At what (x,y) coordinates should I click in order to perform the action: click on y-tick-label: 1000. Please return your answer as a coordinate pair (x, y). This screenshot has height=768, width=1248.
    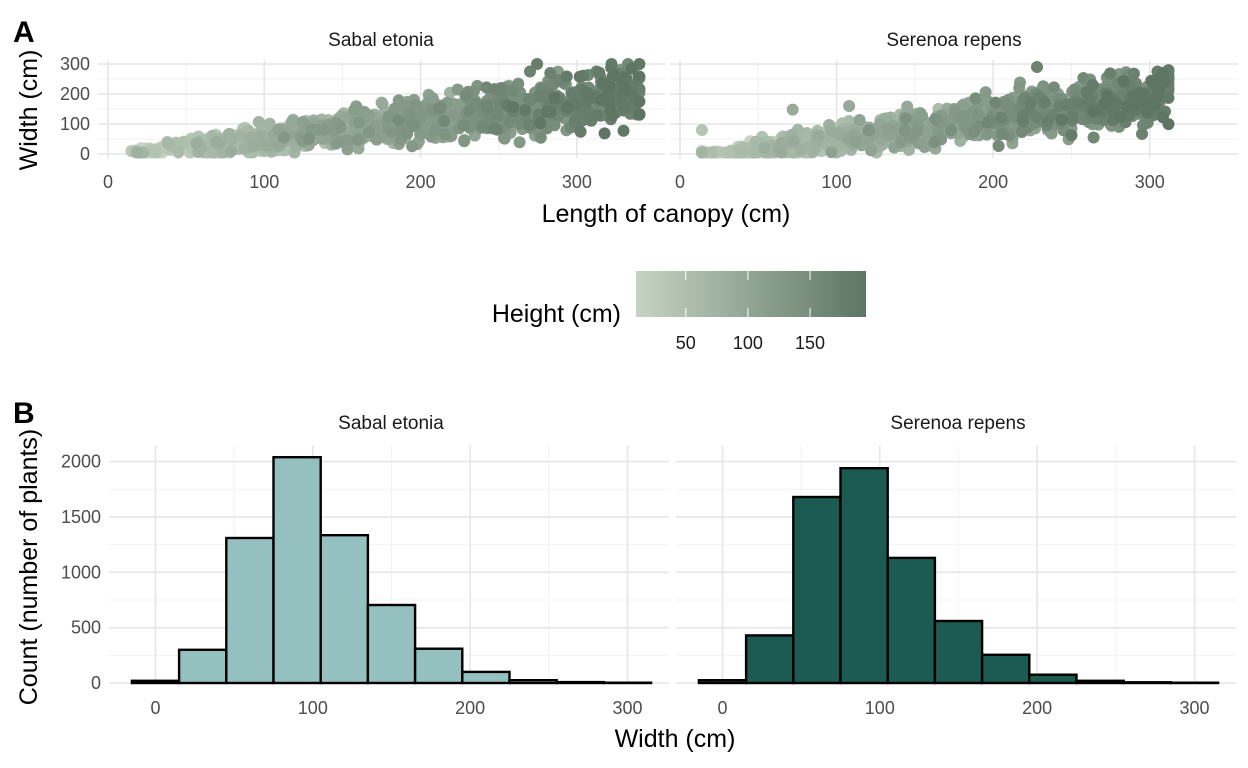
    Looking at the image, I should click on (81, 572).